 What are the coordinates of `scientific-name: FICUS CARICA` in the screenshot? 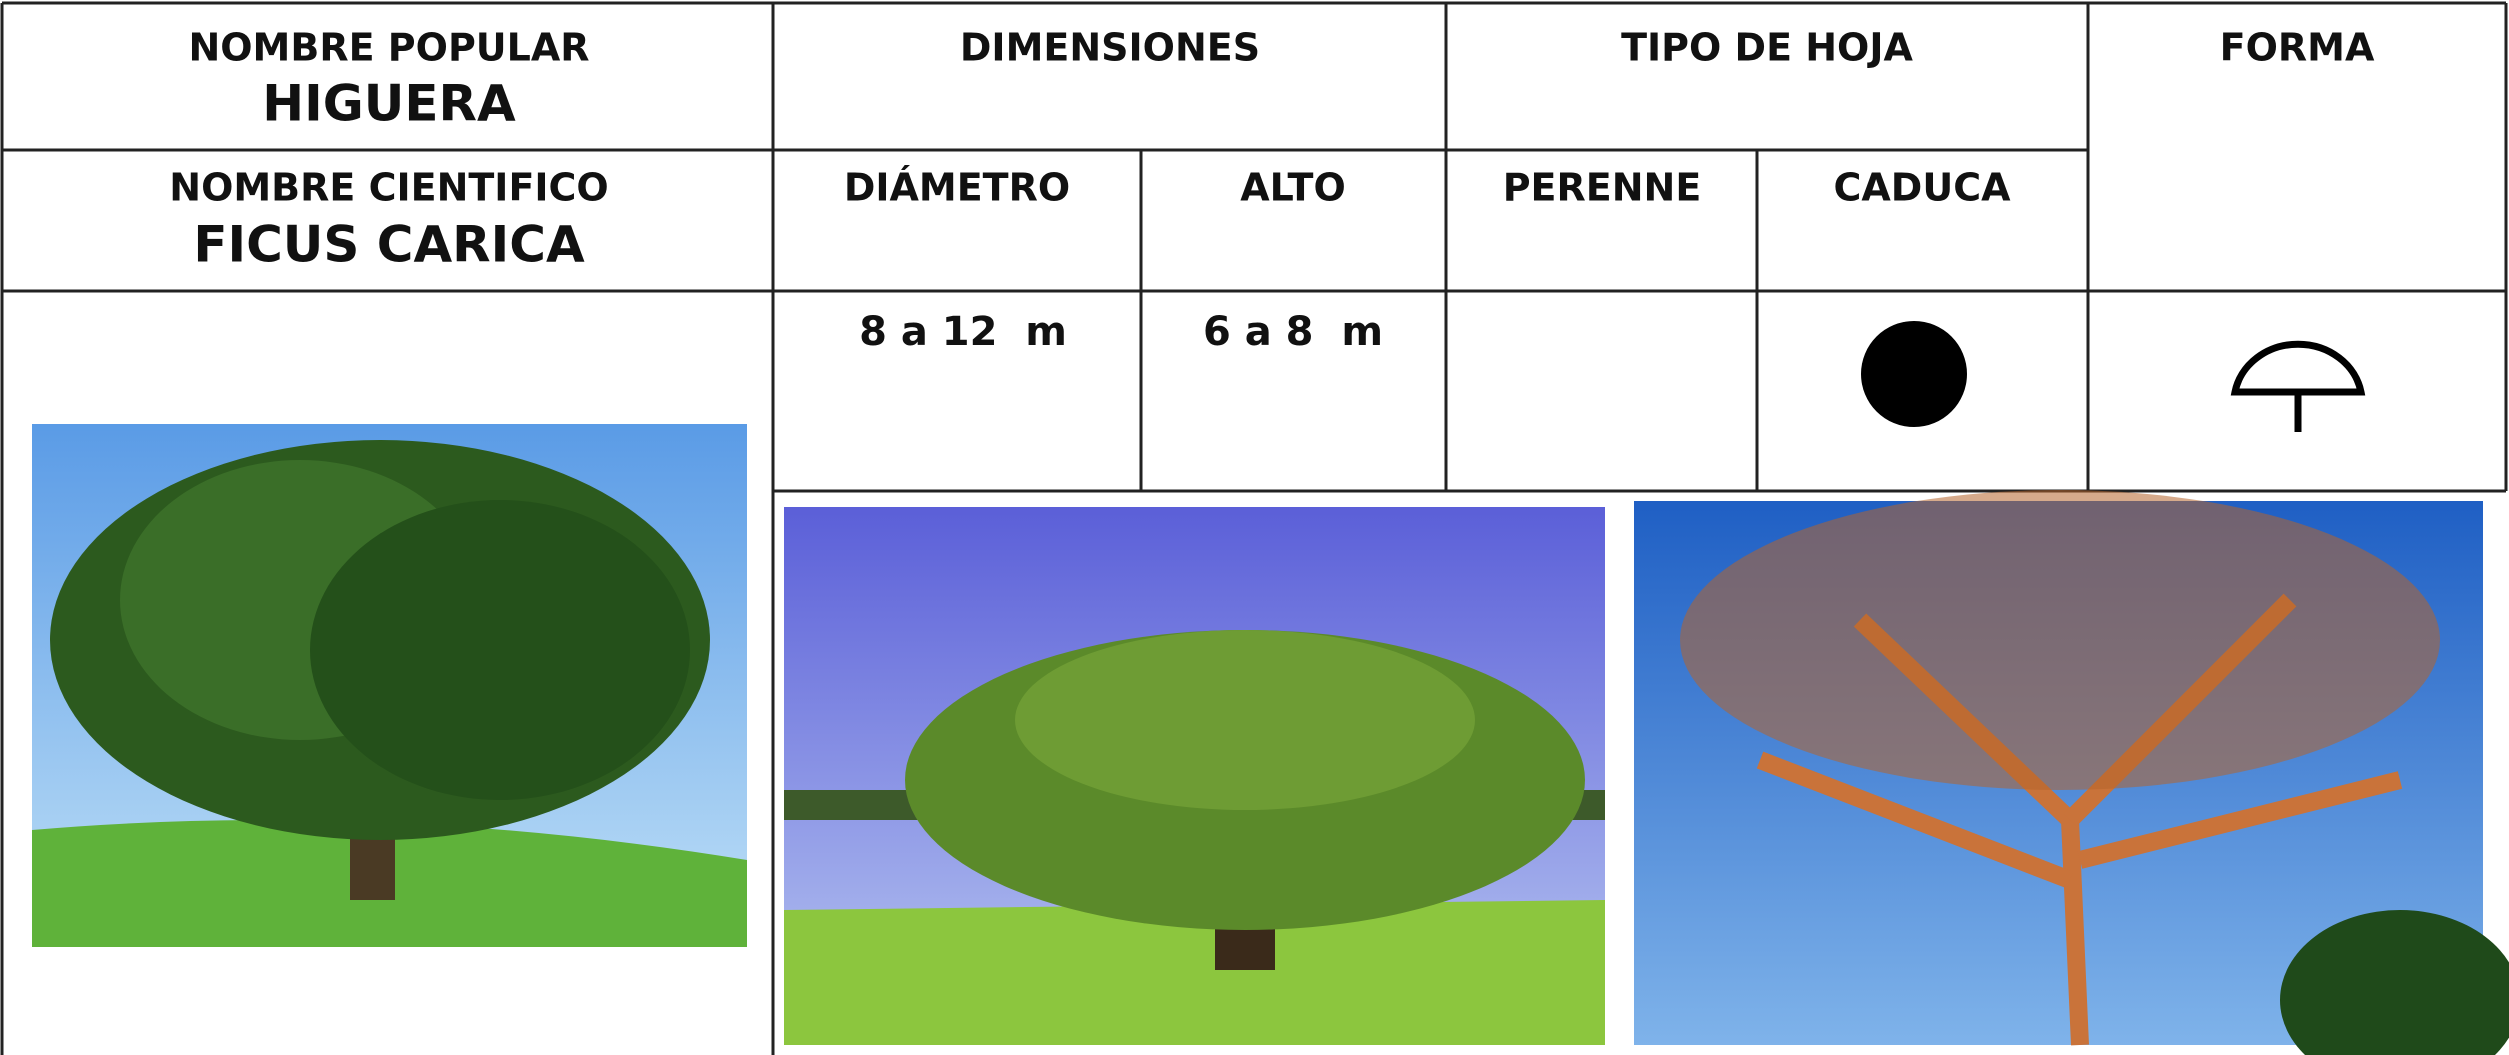 It's located at (389, 245).